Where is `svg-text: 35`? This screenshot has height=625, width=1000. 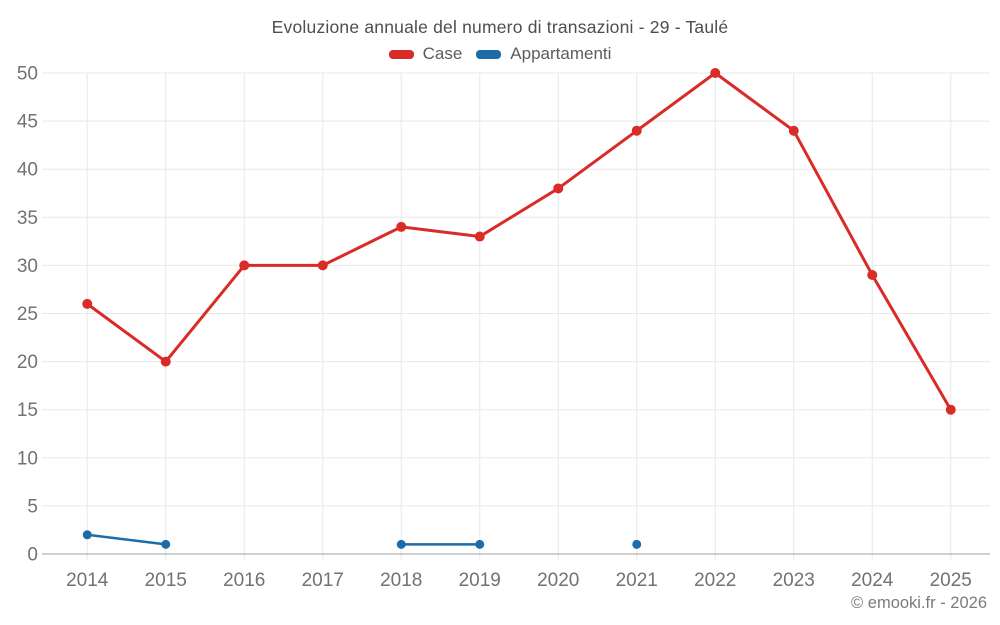
svg-text: 35 is located at coordinates (27, 218).